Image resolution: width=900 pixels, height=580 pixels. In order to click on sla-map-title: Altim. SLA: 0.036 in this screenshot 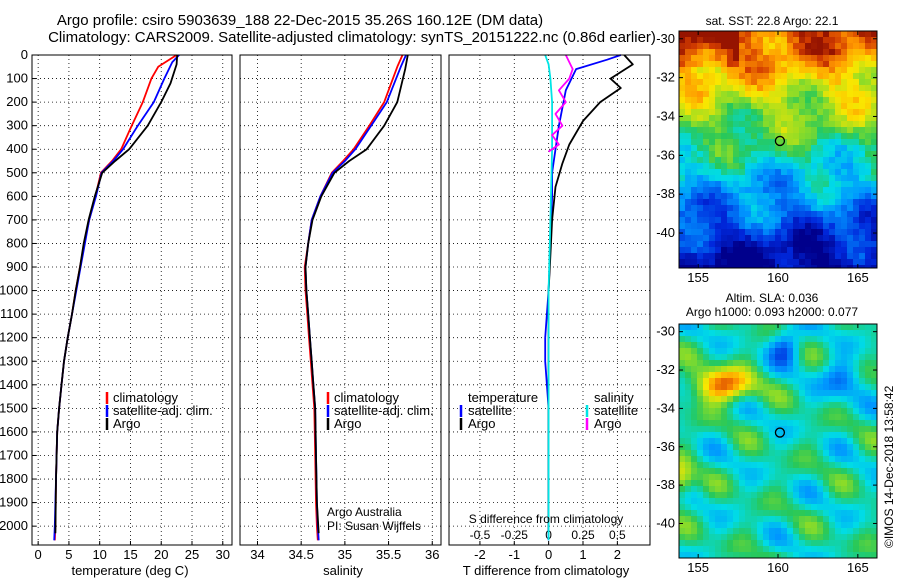, I will do `click(772, 298)`.